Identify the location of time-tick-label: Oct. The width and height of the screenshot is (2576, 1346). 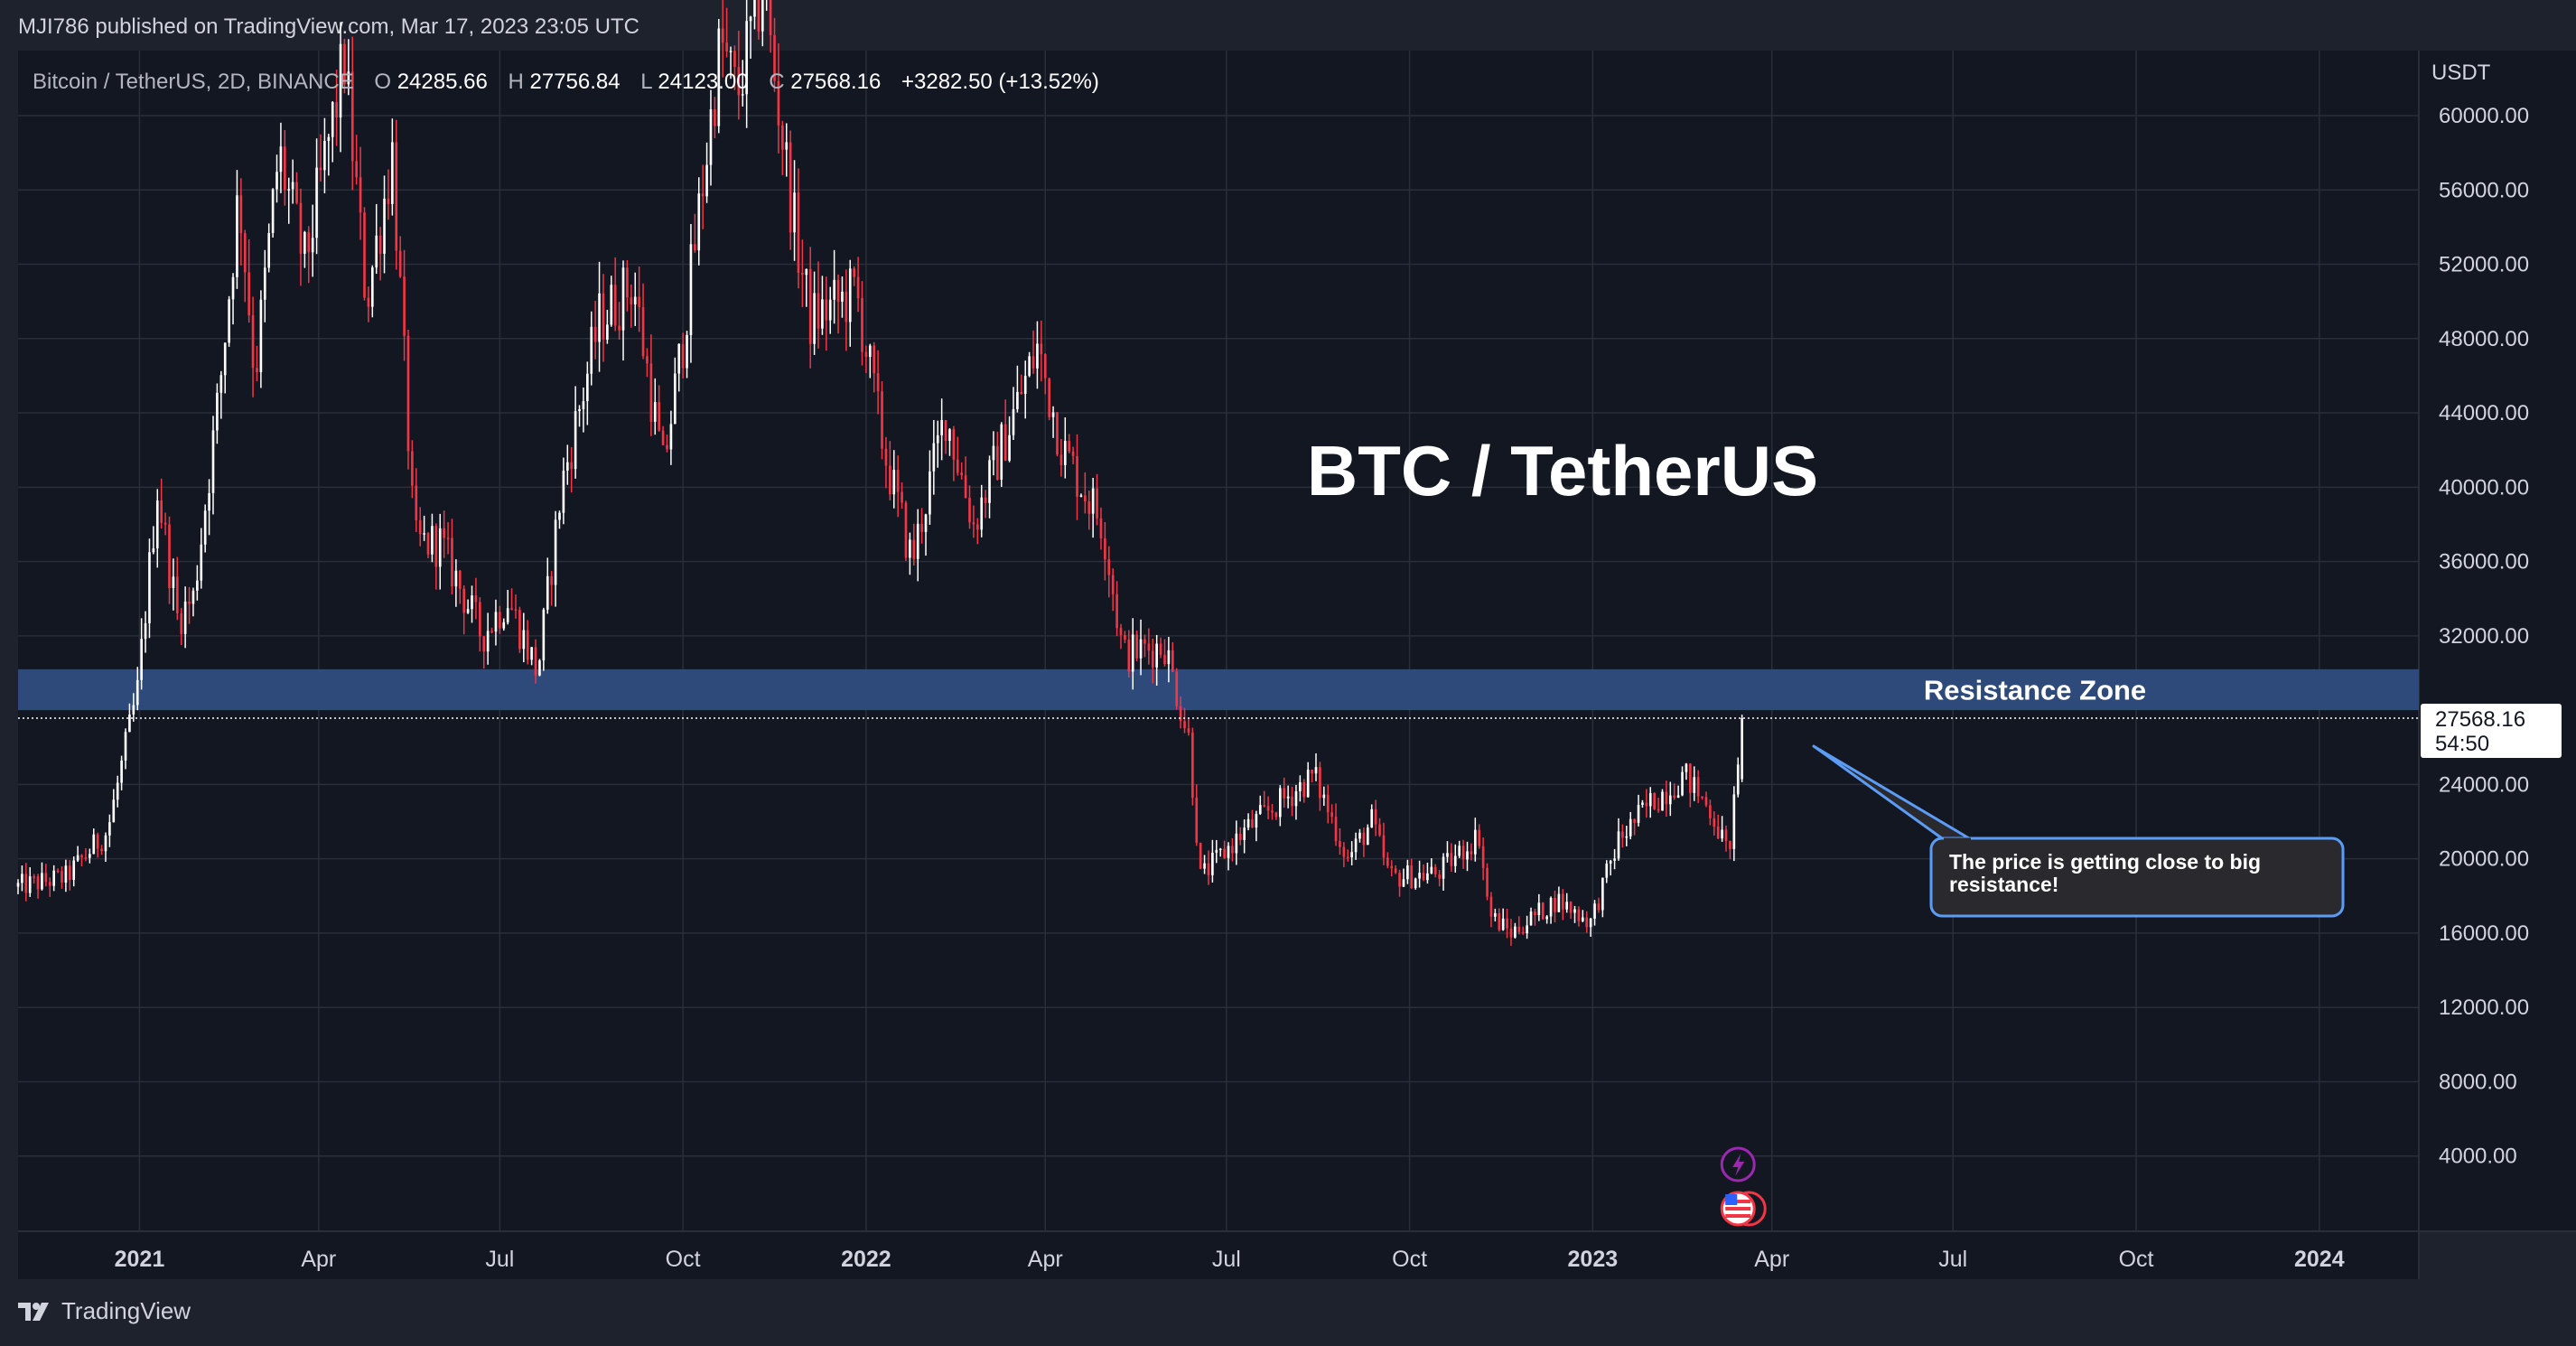
(2136, 1260).